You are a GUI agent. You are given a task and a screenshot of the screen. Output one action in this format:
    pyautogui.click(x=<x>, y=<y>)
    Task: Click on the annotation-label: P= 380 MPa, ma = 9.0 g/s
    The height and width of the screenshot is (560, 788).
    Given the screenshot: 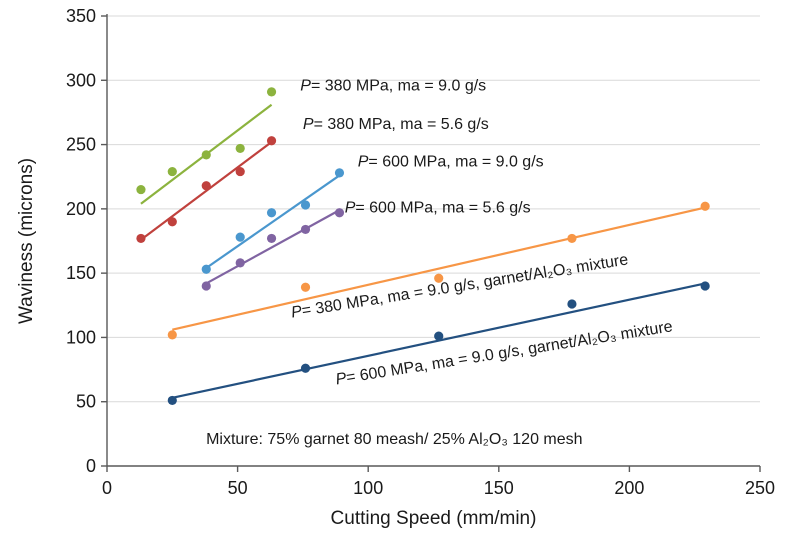 What is the action you would take?
    pyautogui.click(x=393, y=85)
    